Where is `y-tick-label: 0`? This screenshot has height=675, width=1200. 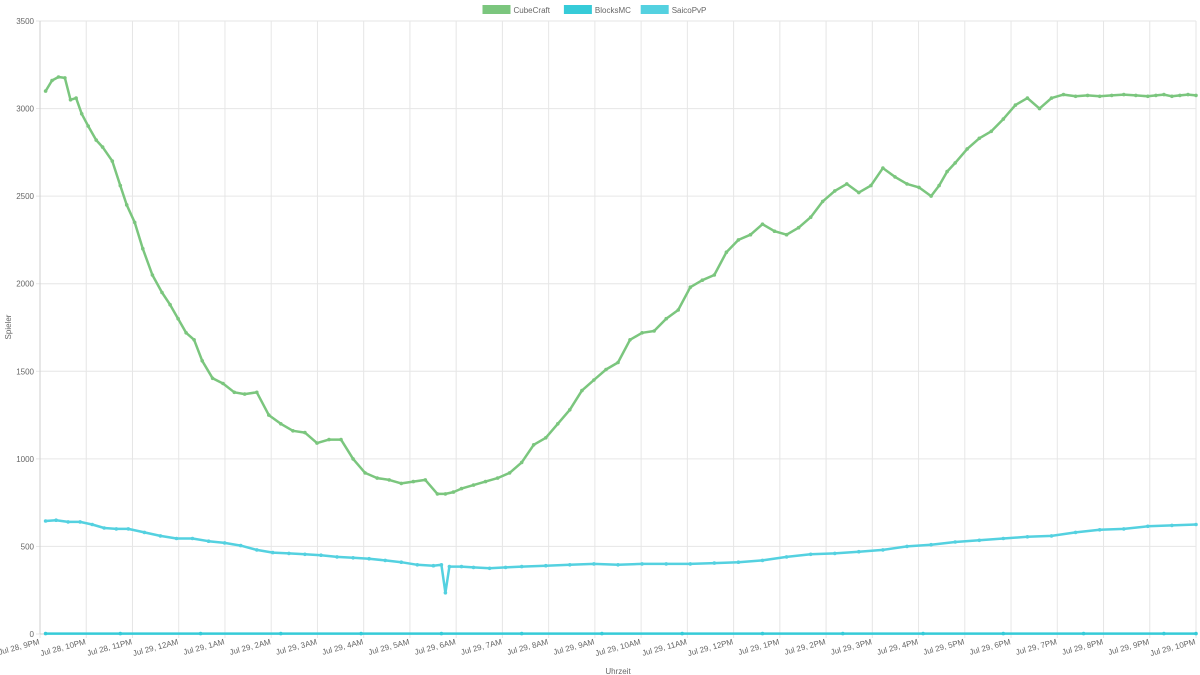 y-tick-label: 0 is located at coordinates (32, 634).